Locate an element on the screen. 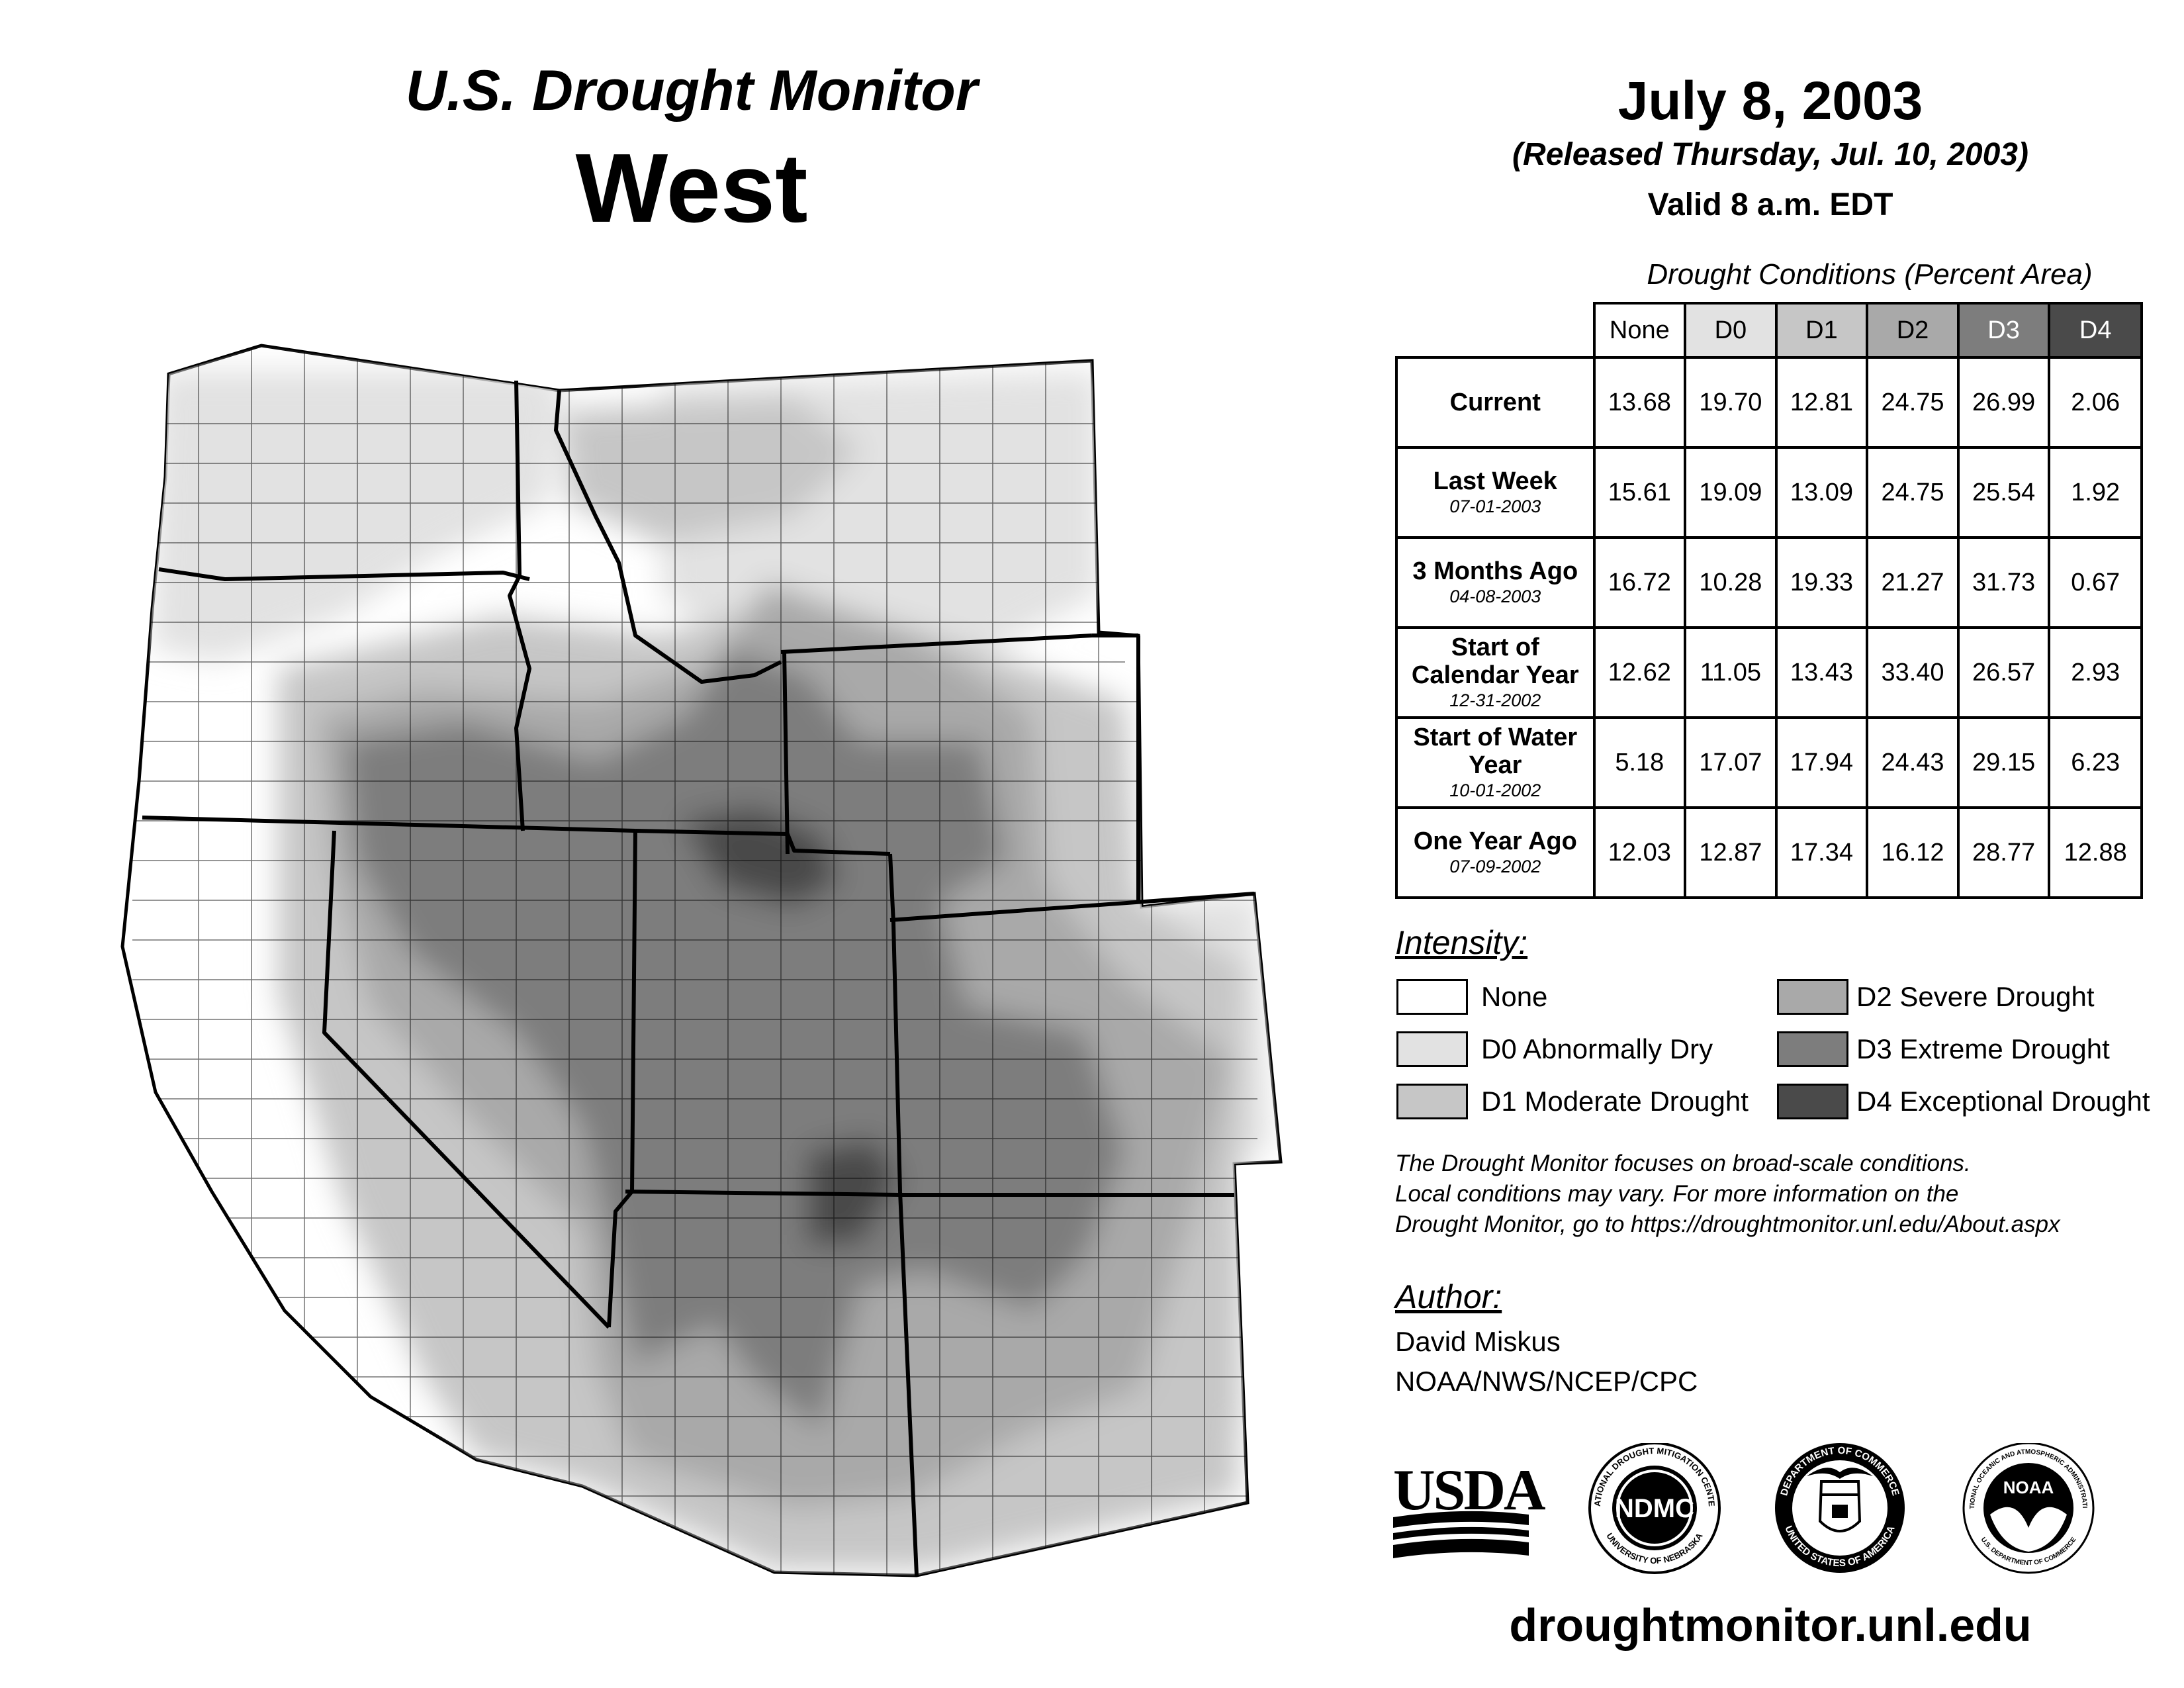  legend-label: D2 Severe Drought is located at coordinates (1976, 996).